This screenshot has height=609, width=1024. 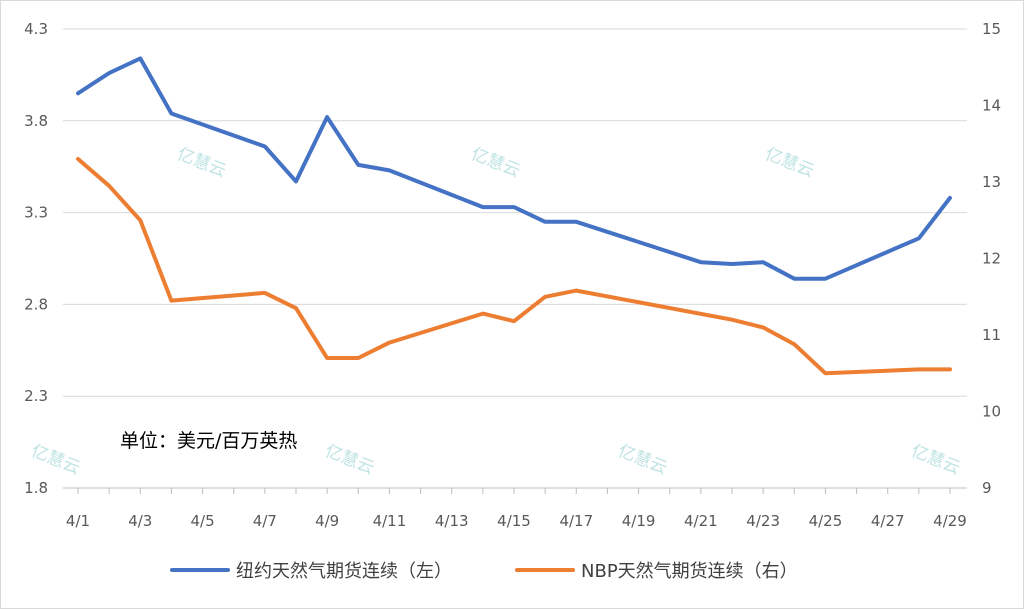 What do you see at coordinates (36, 304) in the screenshot?
I see `y-left-tick-label: 2.8` at bounding box center [36, 304].